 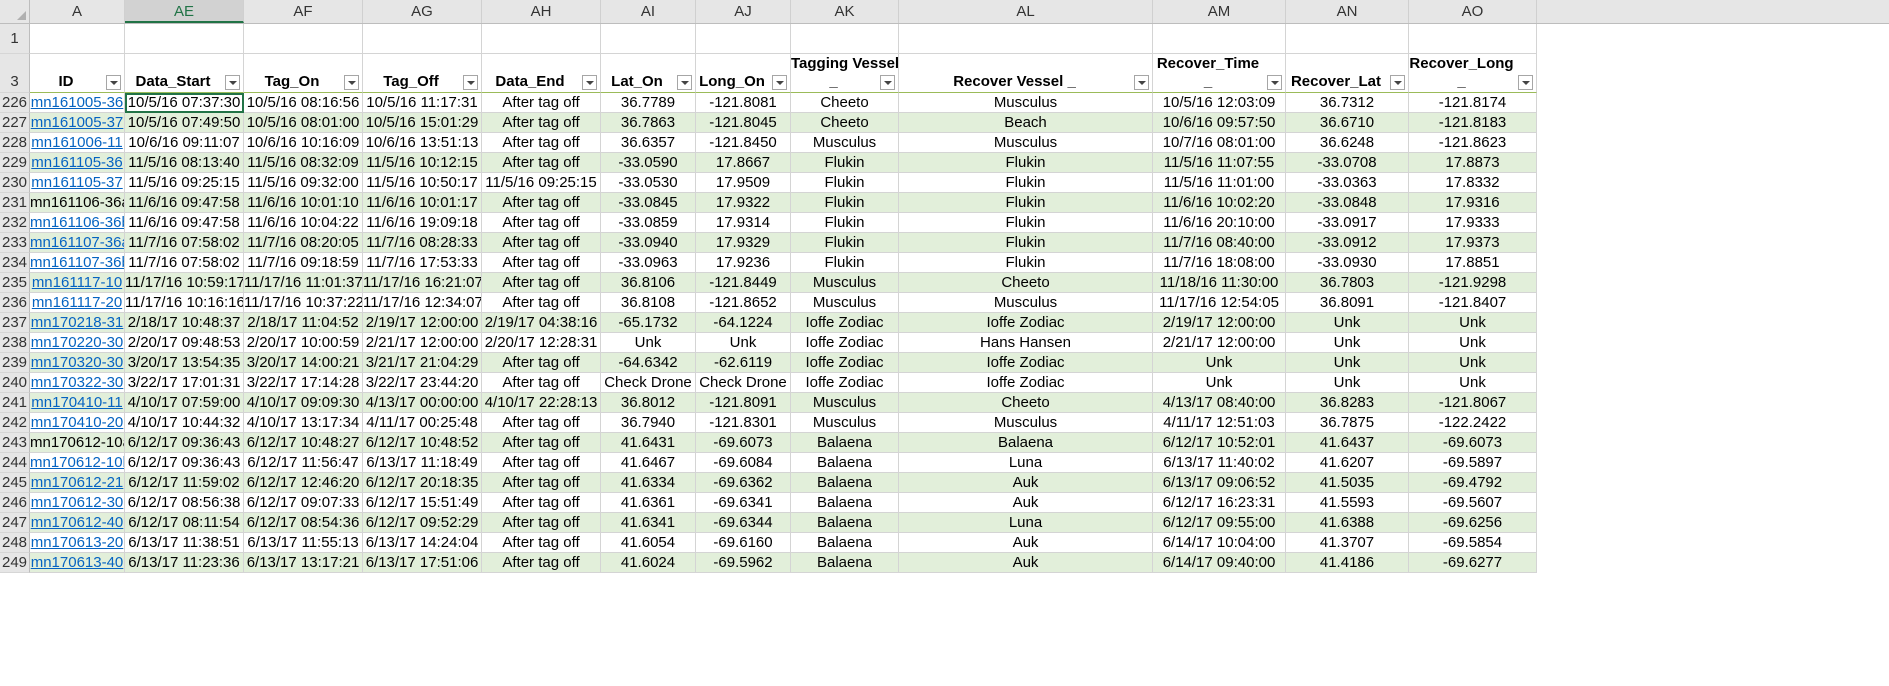 I want to click on cell: -62.6119, so click(x=743, y=363).